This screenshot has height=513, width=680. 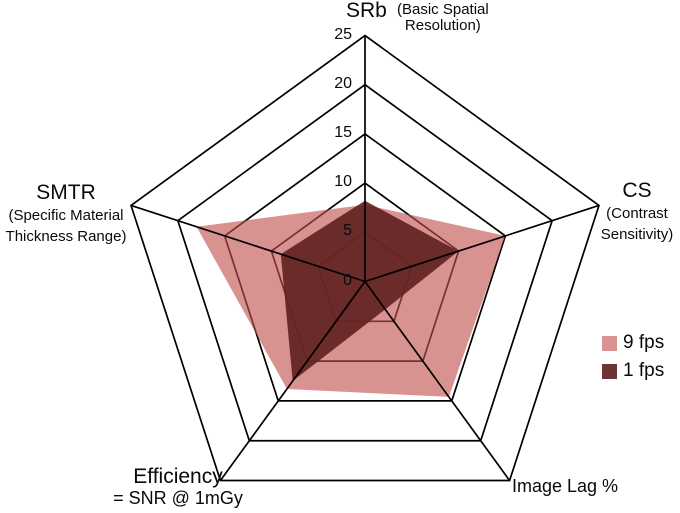 I want to click on axis-subtitle-smtr: (Specific Material Thickness Range), so click(x=66, y=226).